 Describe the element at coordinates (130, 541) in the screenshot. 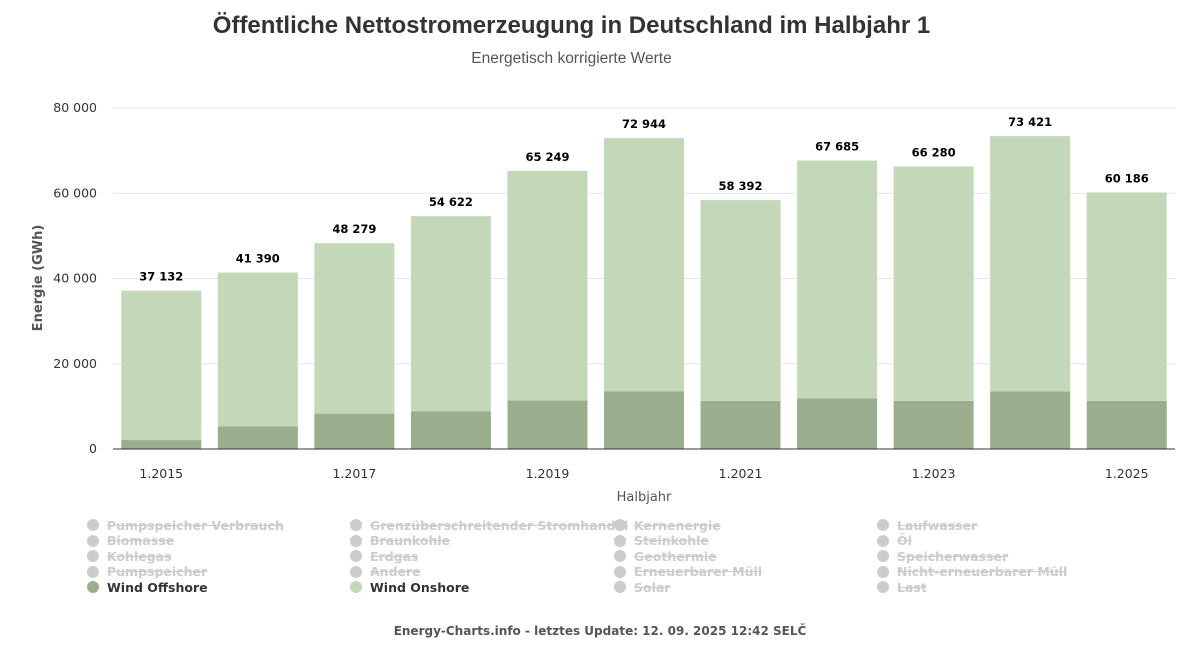

I see `legend-item-biomasse: Biomasse` at that location.